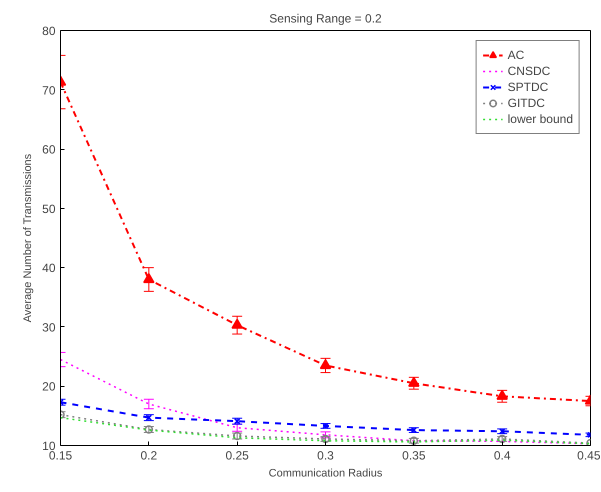 This screenshot has height=492, width=601. What do you see at coordinates (517, 55) in the screenshot?
I see `legend-label: AC` at bounding box center [517, 55].